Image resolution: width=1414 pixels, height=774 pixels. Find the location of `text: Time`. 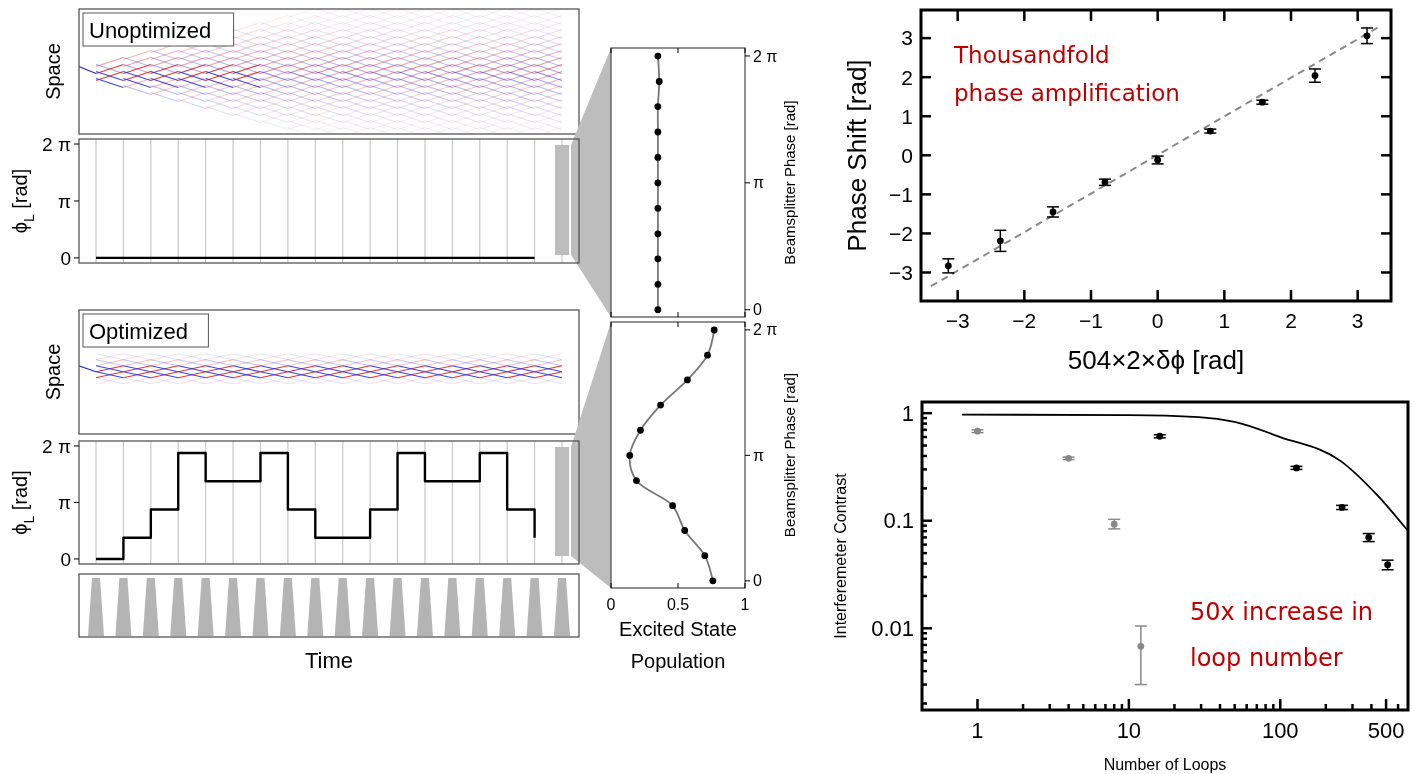

text: Time is located at coordinates (329, 660).